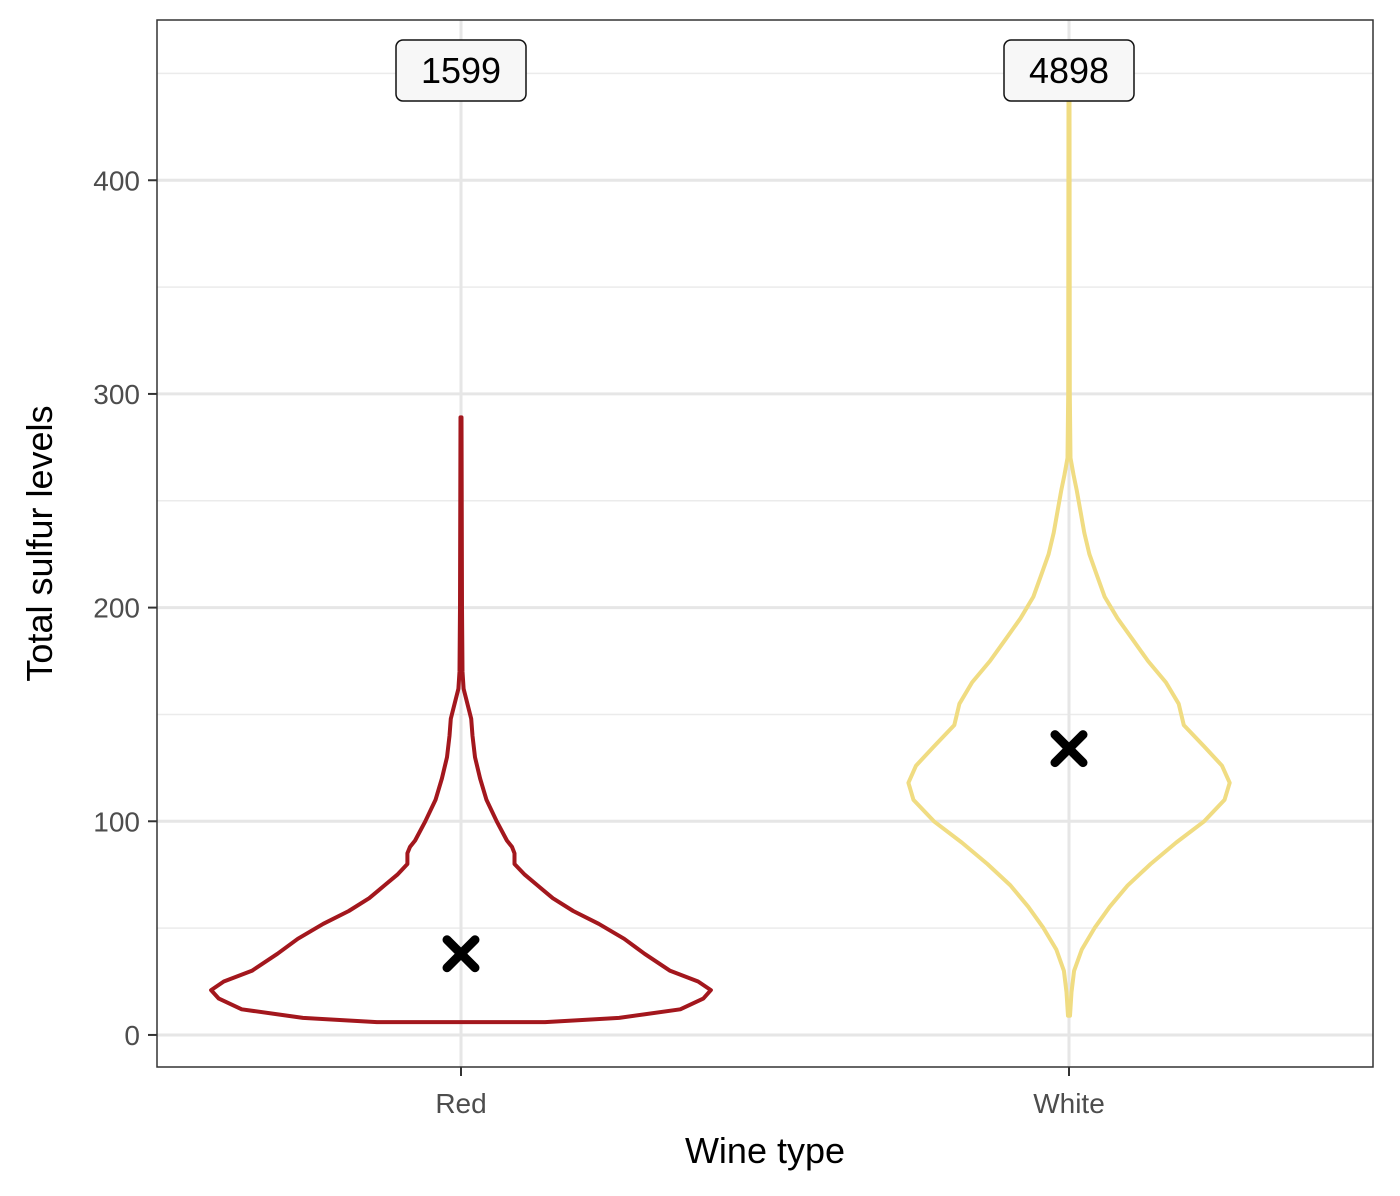  I want to click on count-labels: 1599 4898, so click(765, 70).